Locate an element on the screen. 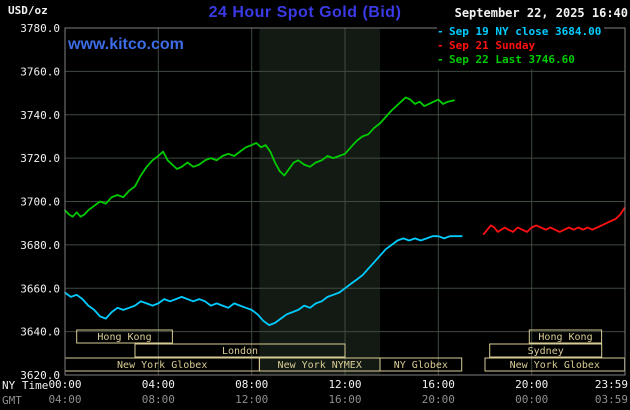  session-label-ny-globex-midday: NY Globex is located at coordinates (421, 365).